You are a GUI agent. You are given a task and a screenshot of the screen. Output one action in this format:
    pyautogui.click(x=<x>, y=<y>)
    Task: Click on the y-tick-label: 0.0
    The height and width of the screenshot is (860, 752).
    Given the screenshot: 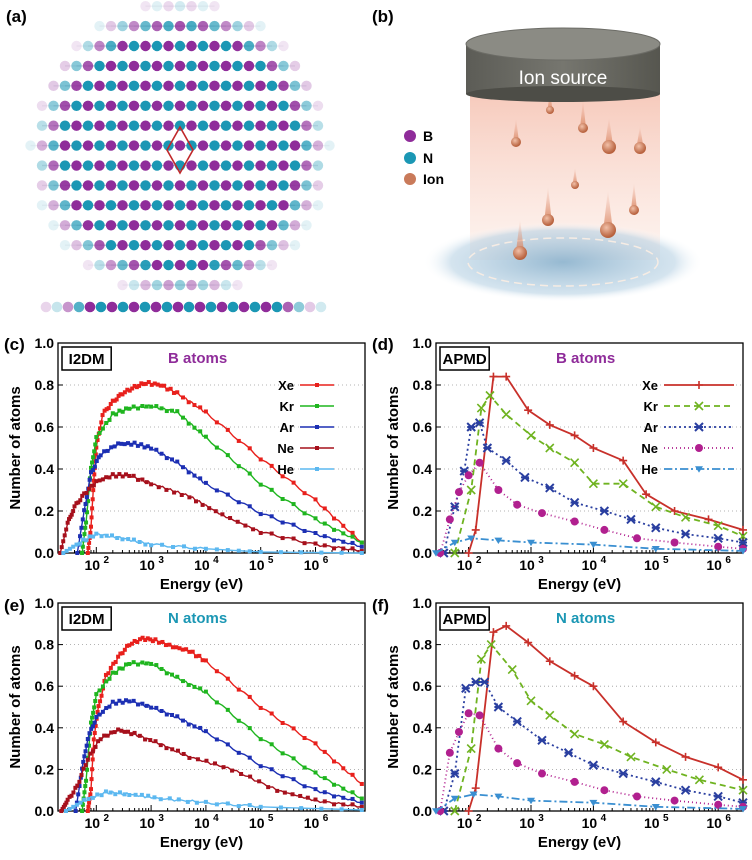 What is the action you would take?
    pyautogui.click(x=423, y=811)
    